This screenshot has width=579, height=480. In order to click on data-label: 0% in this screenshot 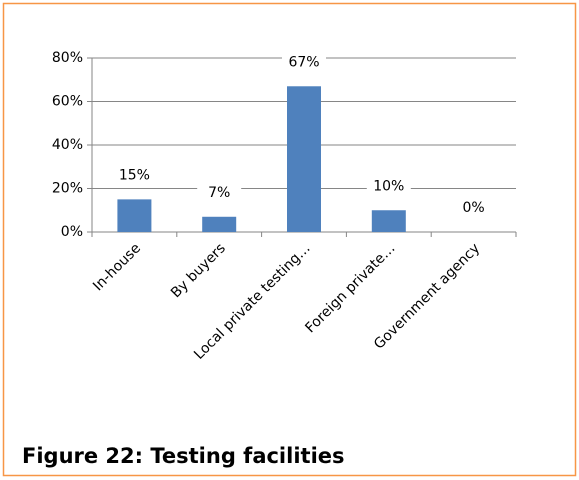, I will do `click(473, 208)`.